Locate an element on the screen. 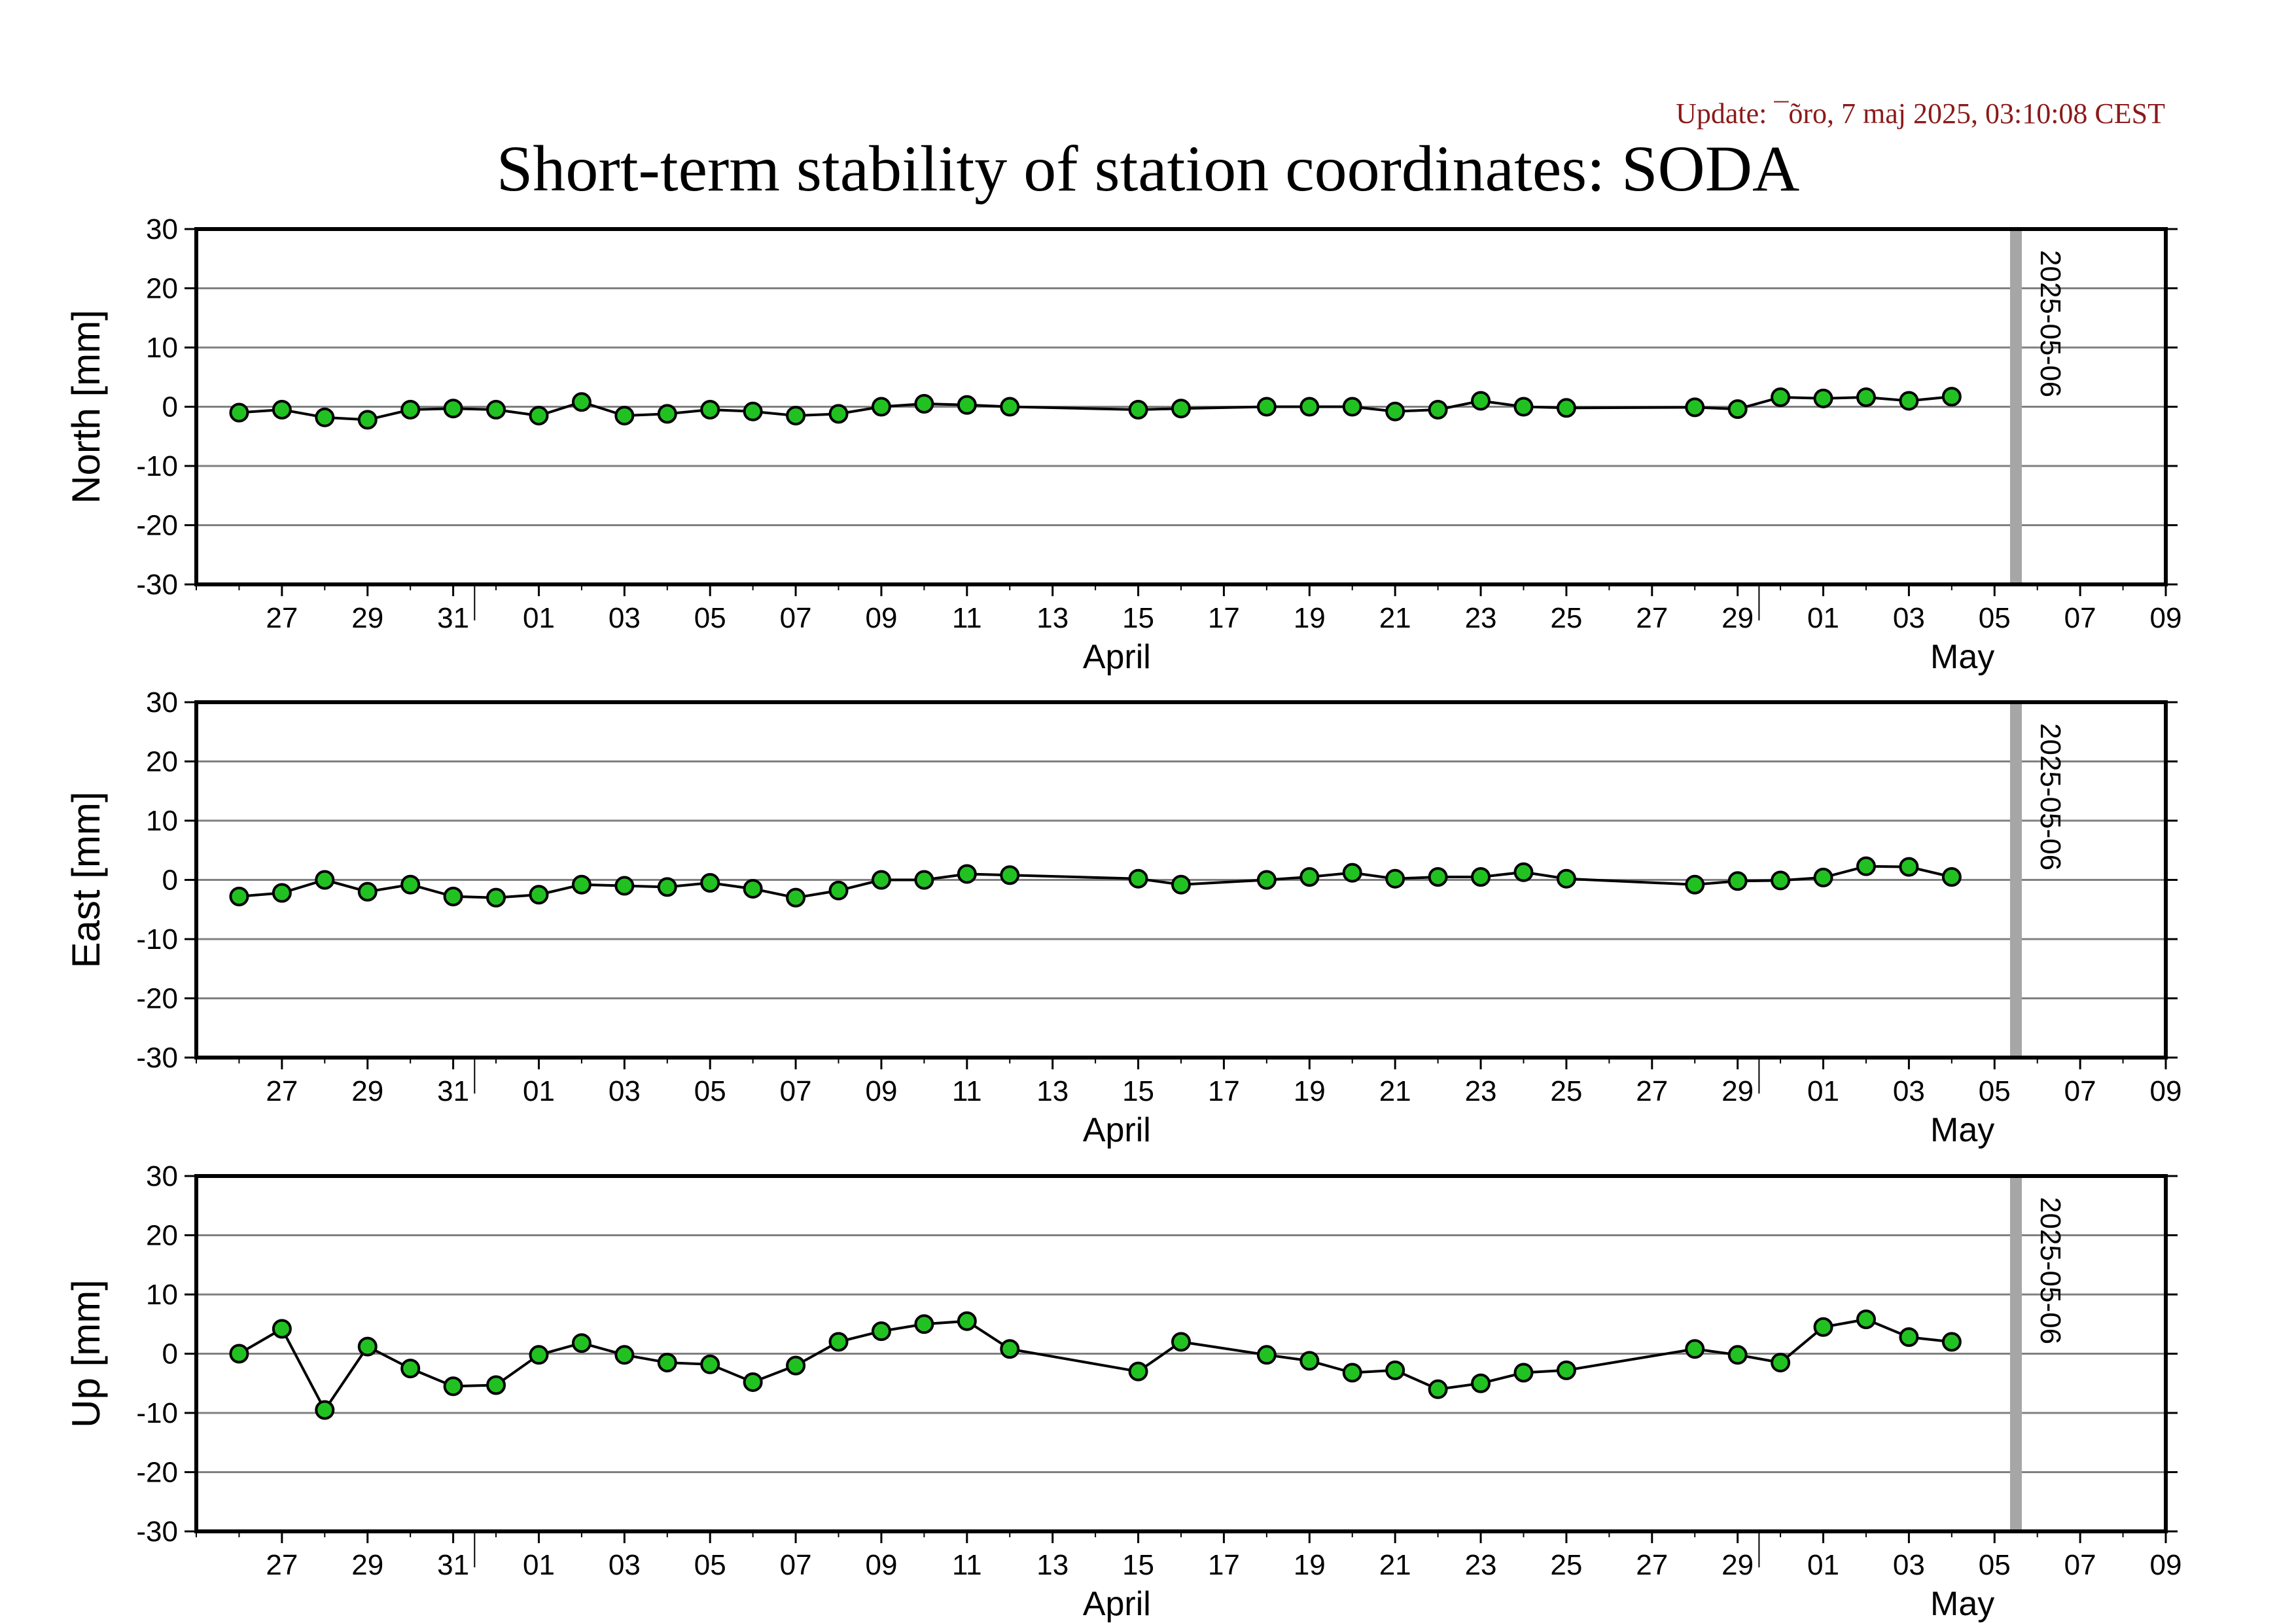 This screenshot has height=1623, width=2296. y-axis-label: Up [mm] is located at coordinates (86, 1353).